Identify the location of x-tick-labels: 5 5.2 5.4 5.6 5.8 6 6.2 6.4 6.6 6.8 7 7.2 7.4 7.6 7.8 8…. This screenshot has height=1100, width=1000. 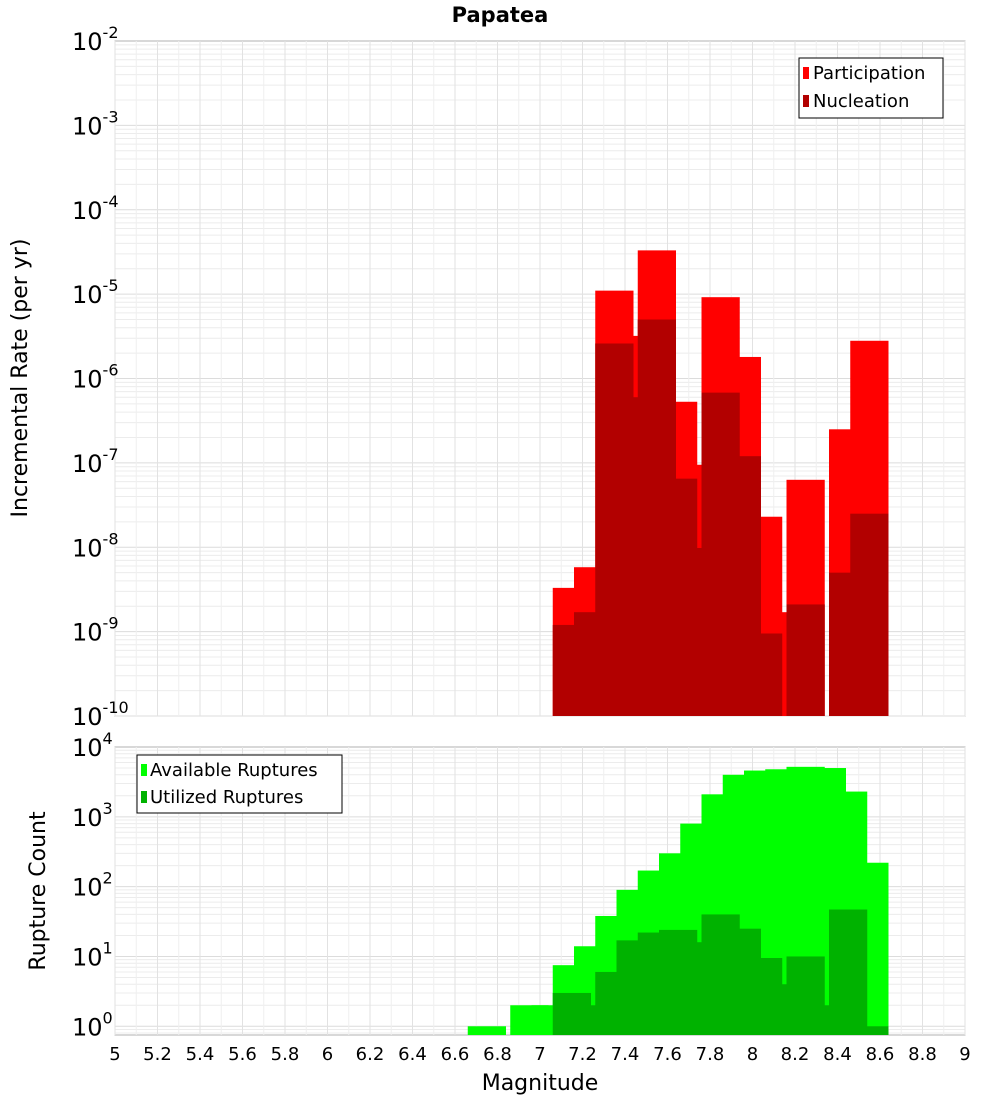
(539, 1054).